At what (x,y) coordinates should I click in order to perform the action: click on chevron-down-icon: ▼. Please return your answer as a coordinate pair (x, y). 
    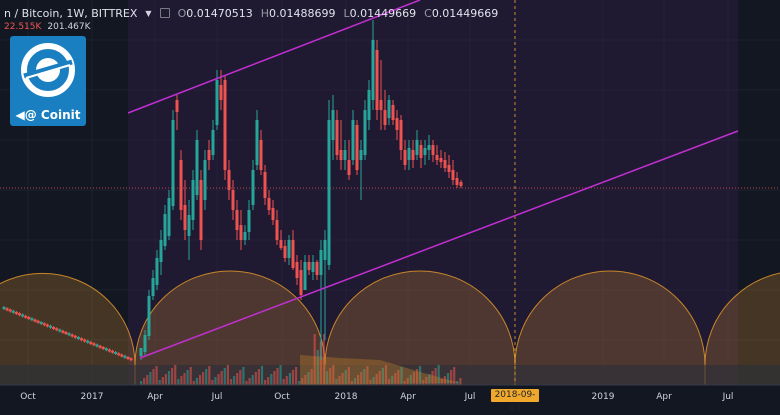
    Looking at the image, I should click on (148, 13).